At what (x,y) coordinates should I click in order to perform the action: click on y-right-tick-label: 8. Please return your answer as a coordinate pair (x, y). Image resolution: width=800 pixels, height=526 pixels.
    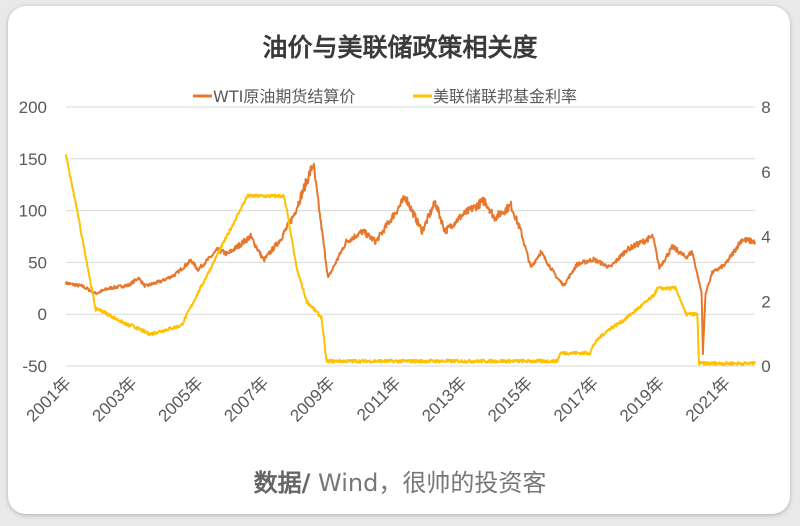
    Looking at the image, I should click on (765, 107).